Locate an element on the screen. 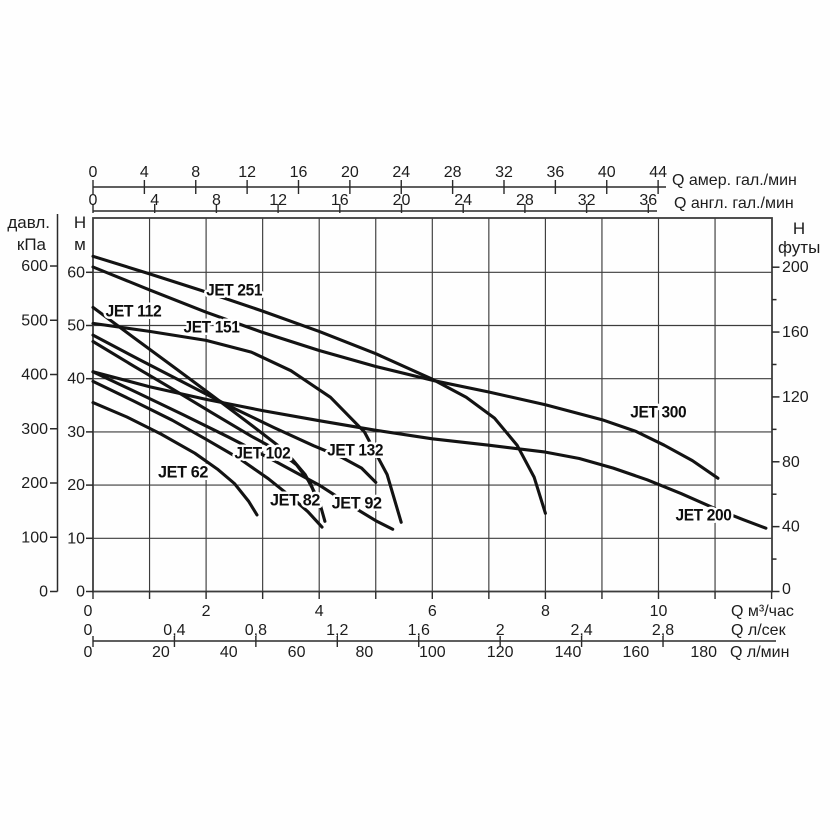 The image size is (840, 840). axis-left-head-m: 60 50 40 30 20 10 0 Hм is located at coordinates (80, 407).